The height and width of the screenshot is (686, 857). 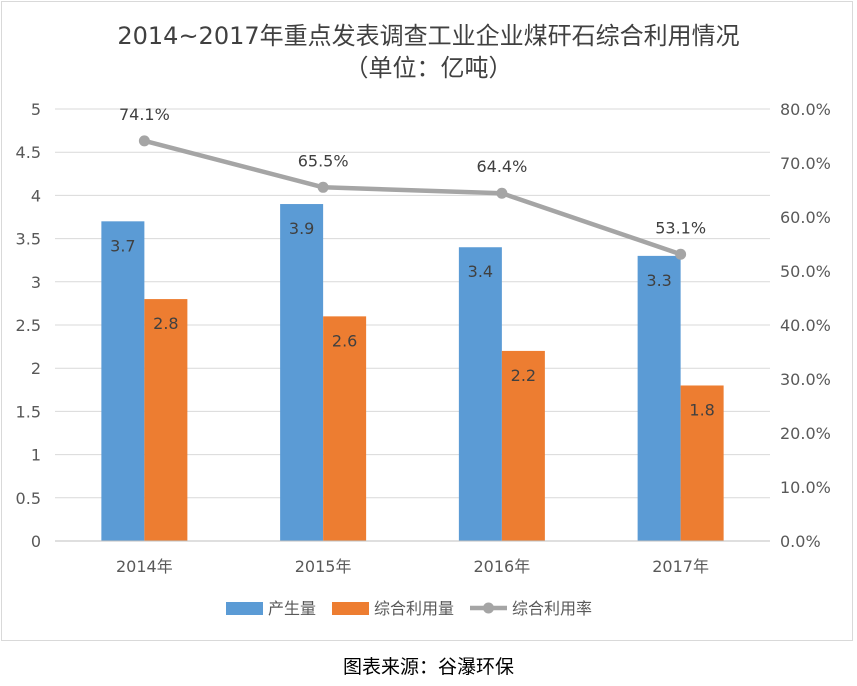 What do you see at coordinates (414, 608) in the screenshot?
I see `legend-label: 综合利用量` at bounding box center [414, 608].